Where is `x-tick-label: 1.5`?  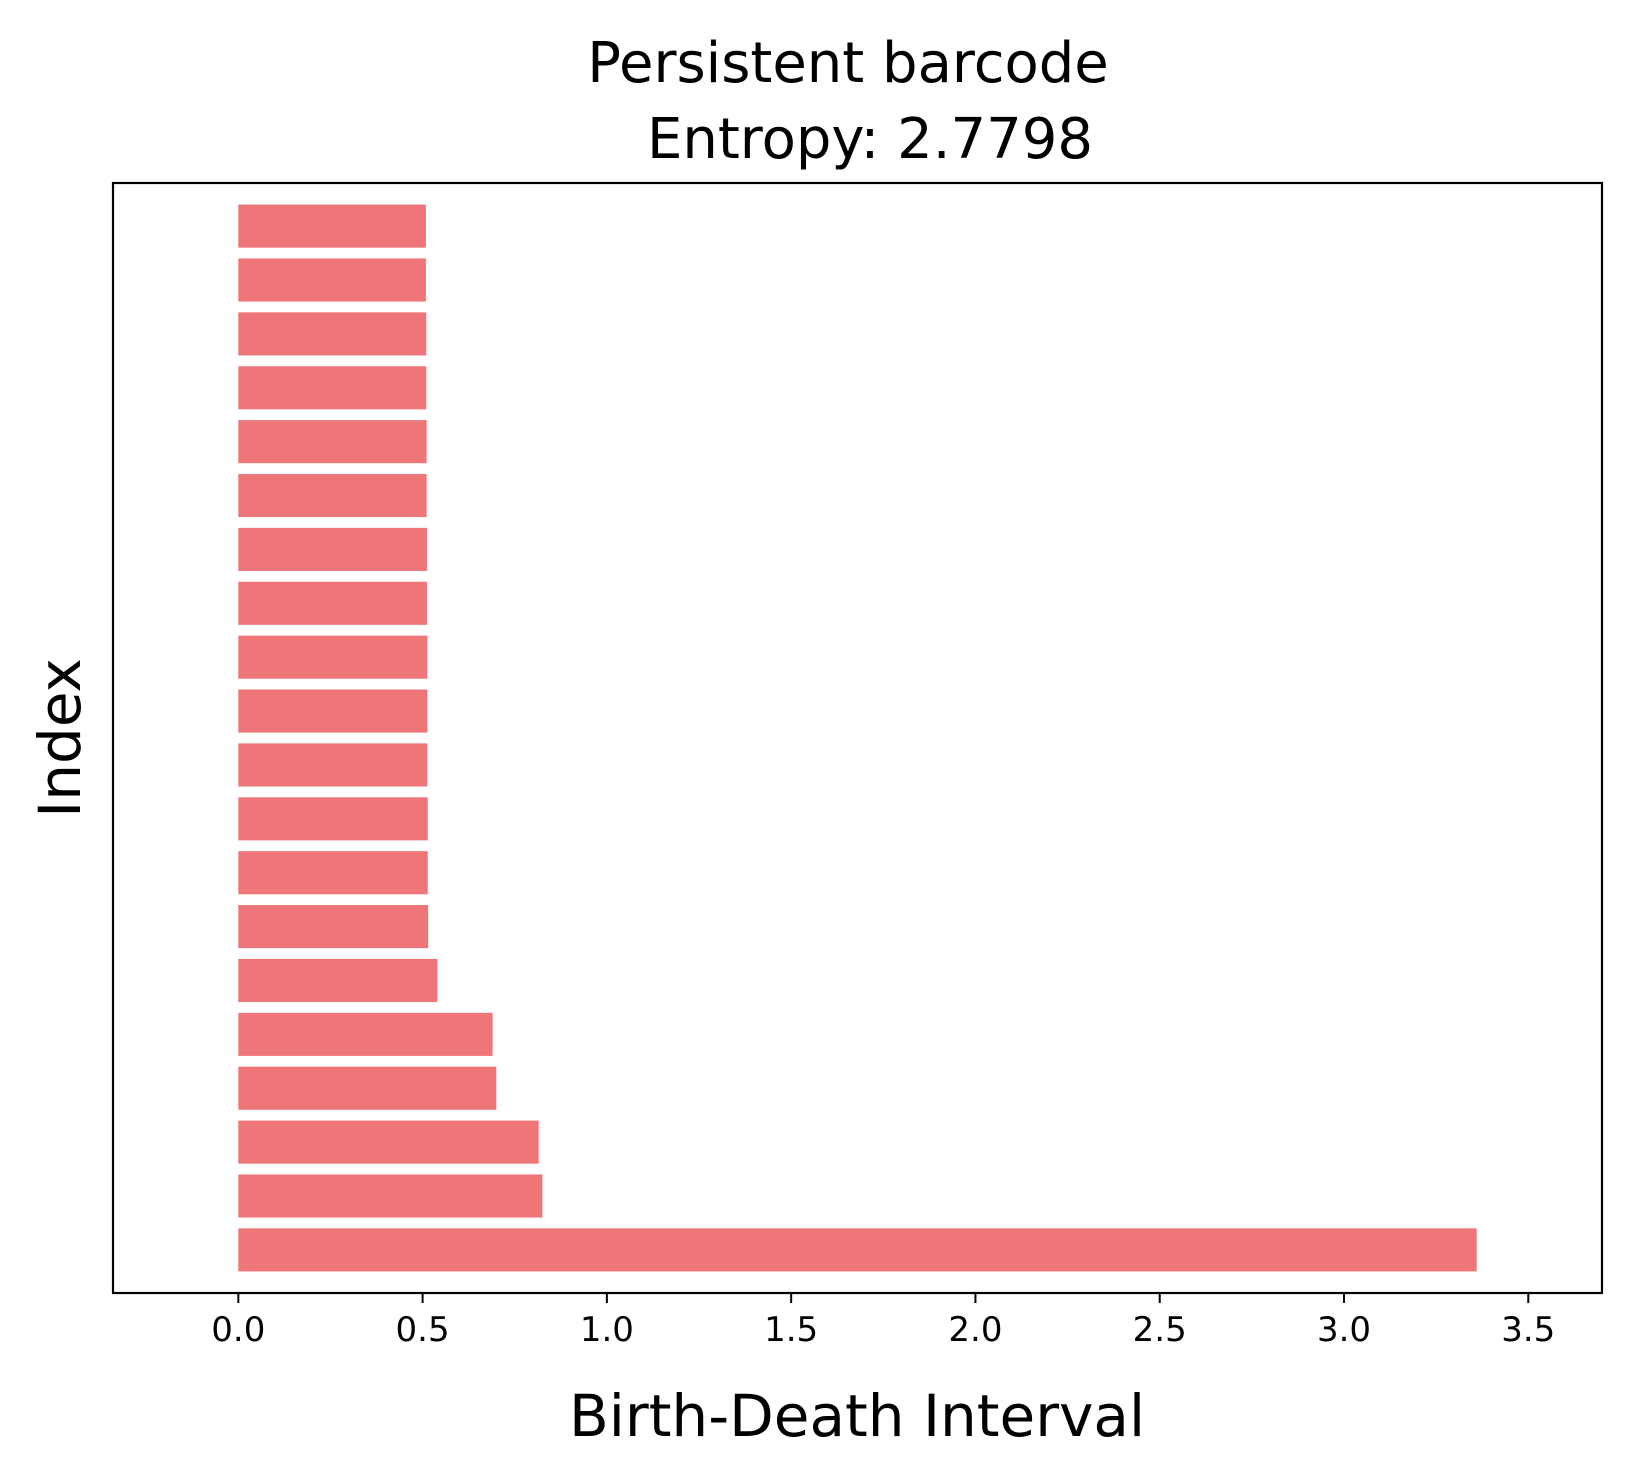 x-tick-label: 1.5 is located at coordinates (791, 1330).